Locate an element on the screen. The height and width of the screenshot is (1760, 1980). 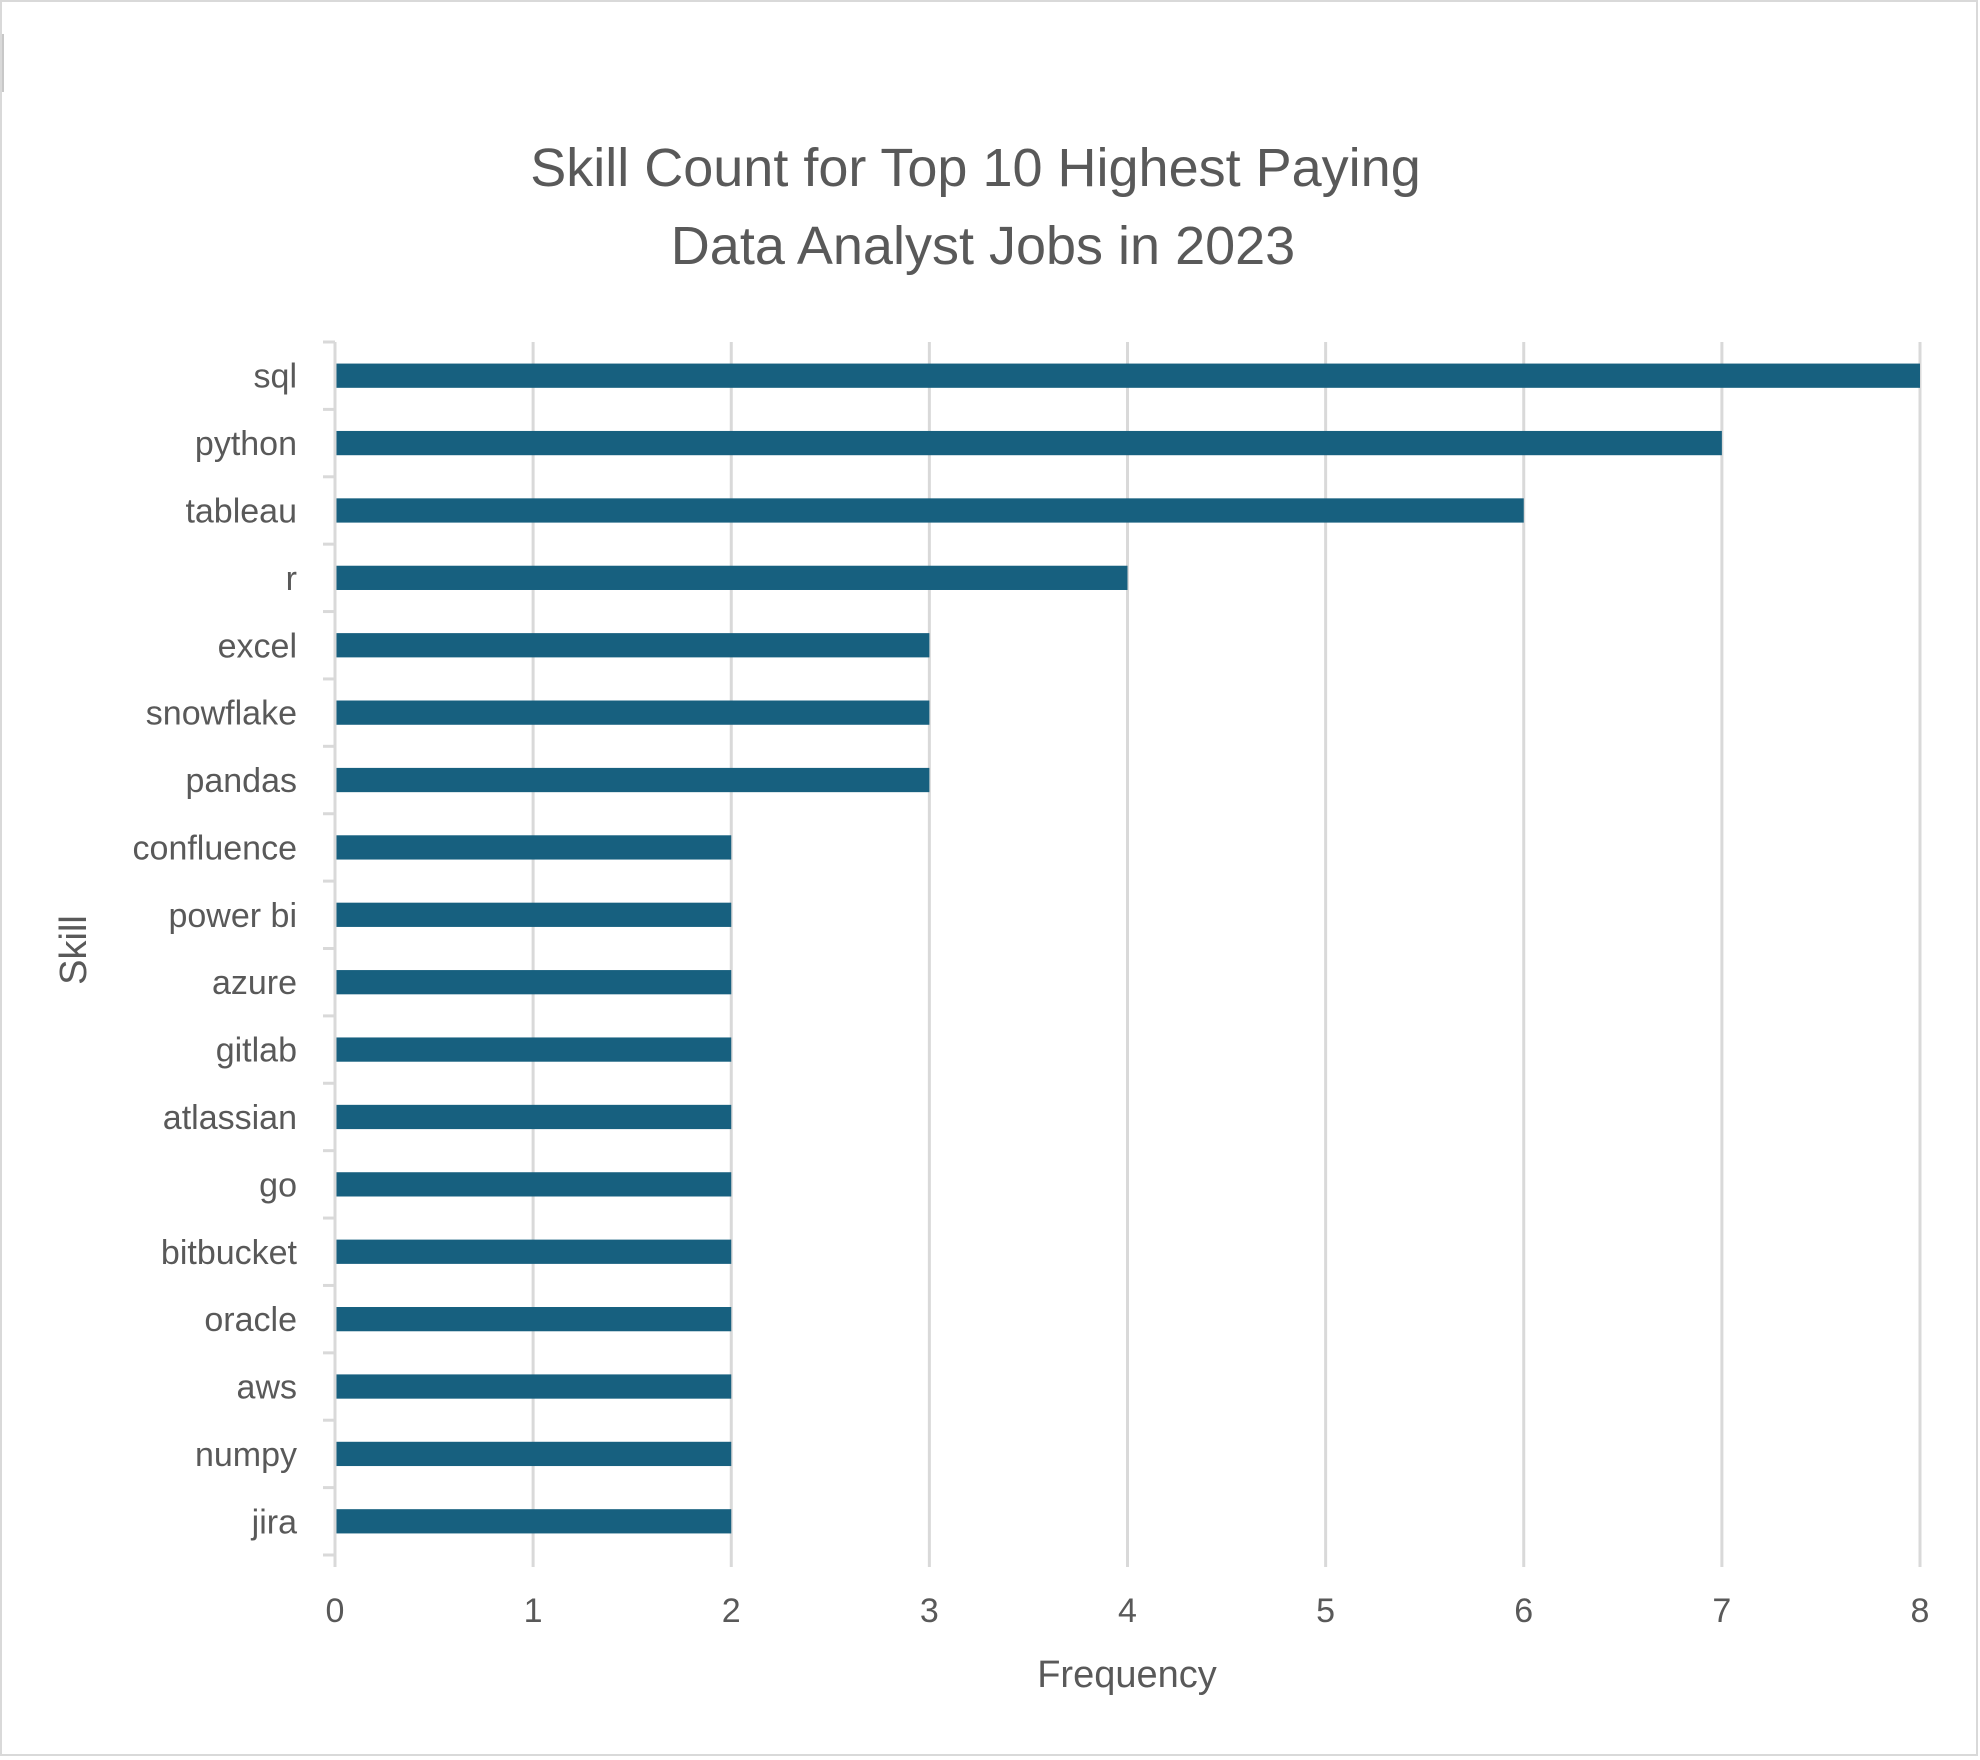
frame-handle is located at coordinates (3, 63).